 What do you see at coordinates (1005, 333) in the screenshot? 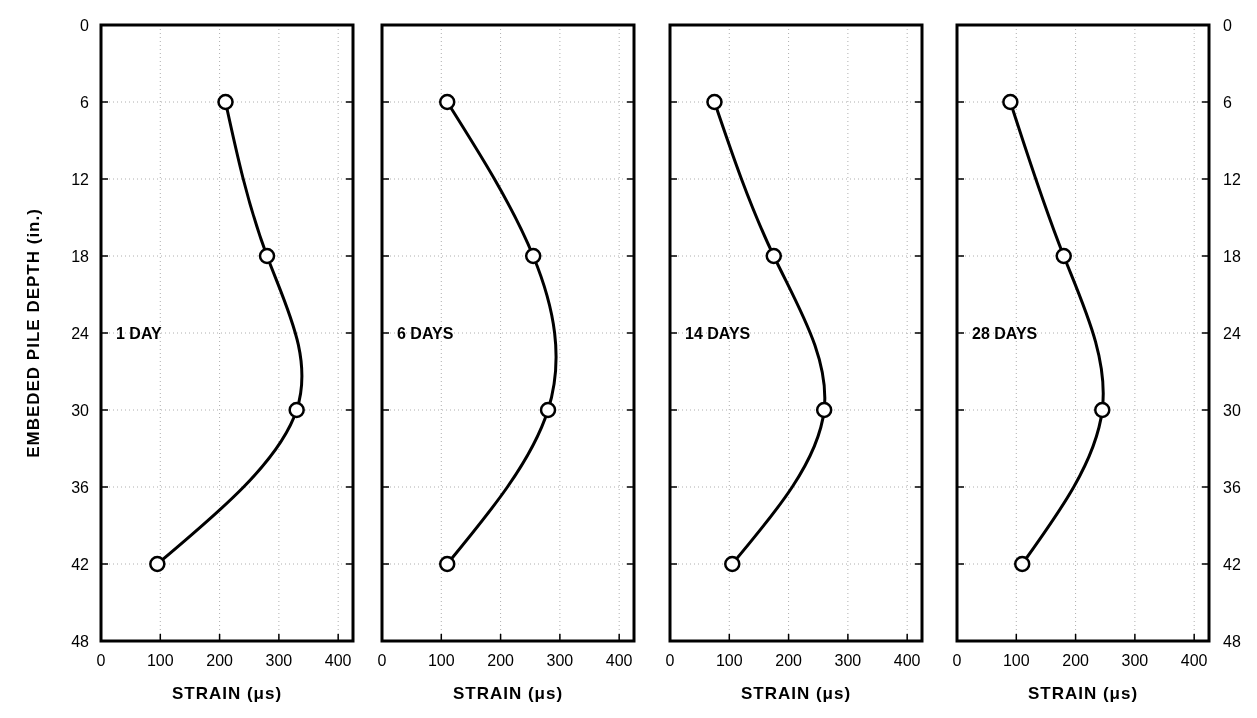
I see `annotation: 28 DAYS` at bounding box center [1005, 333].